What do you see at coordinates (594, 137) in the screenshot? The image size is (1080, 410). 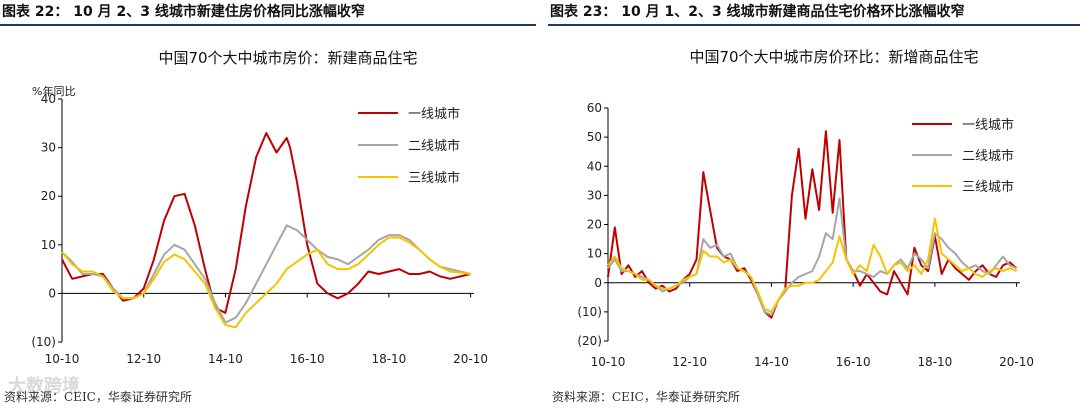 I see `y-tick-label: 50` at bounding box center [594, 137].